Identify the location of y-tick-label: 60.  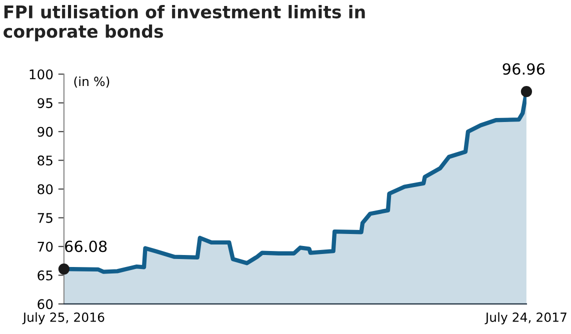
(45, 304).